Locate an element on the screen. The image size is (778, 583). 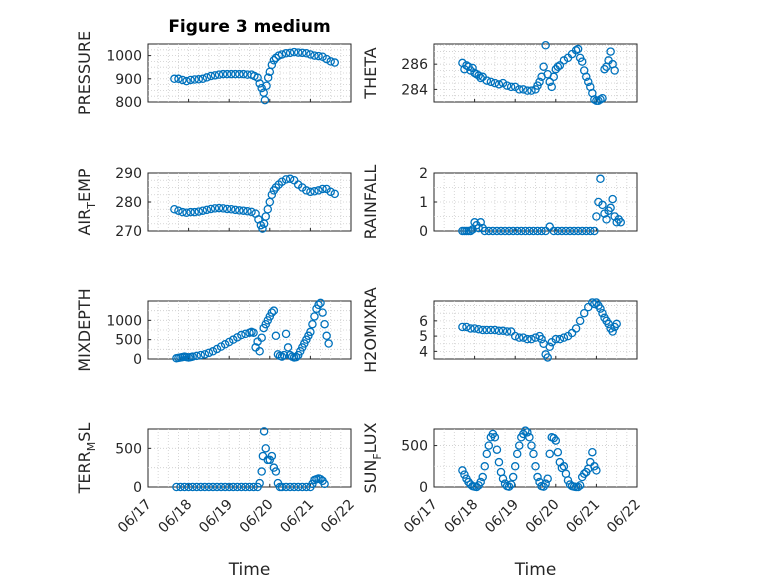
x-tick-label: 06/17 is located at coordinates (421, 517).